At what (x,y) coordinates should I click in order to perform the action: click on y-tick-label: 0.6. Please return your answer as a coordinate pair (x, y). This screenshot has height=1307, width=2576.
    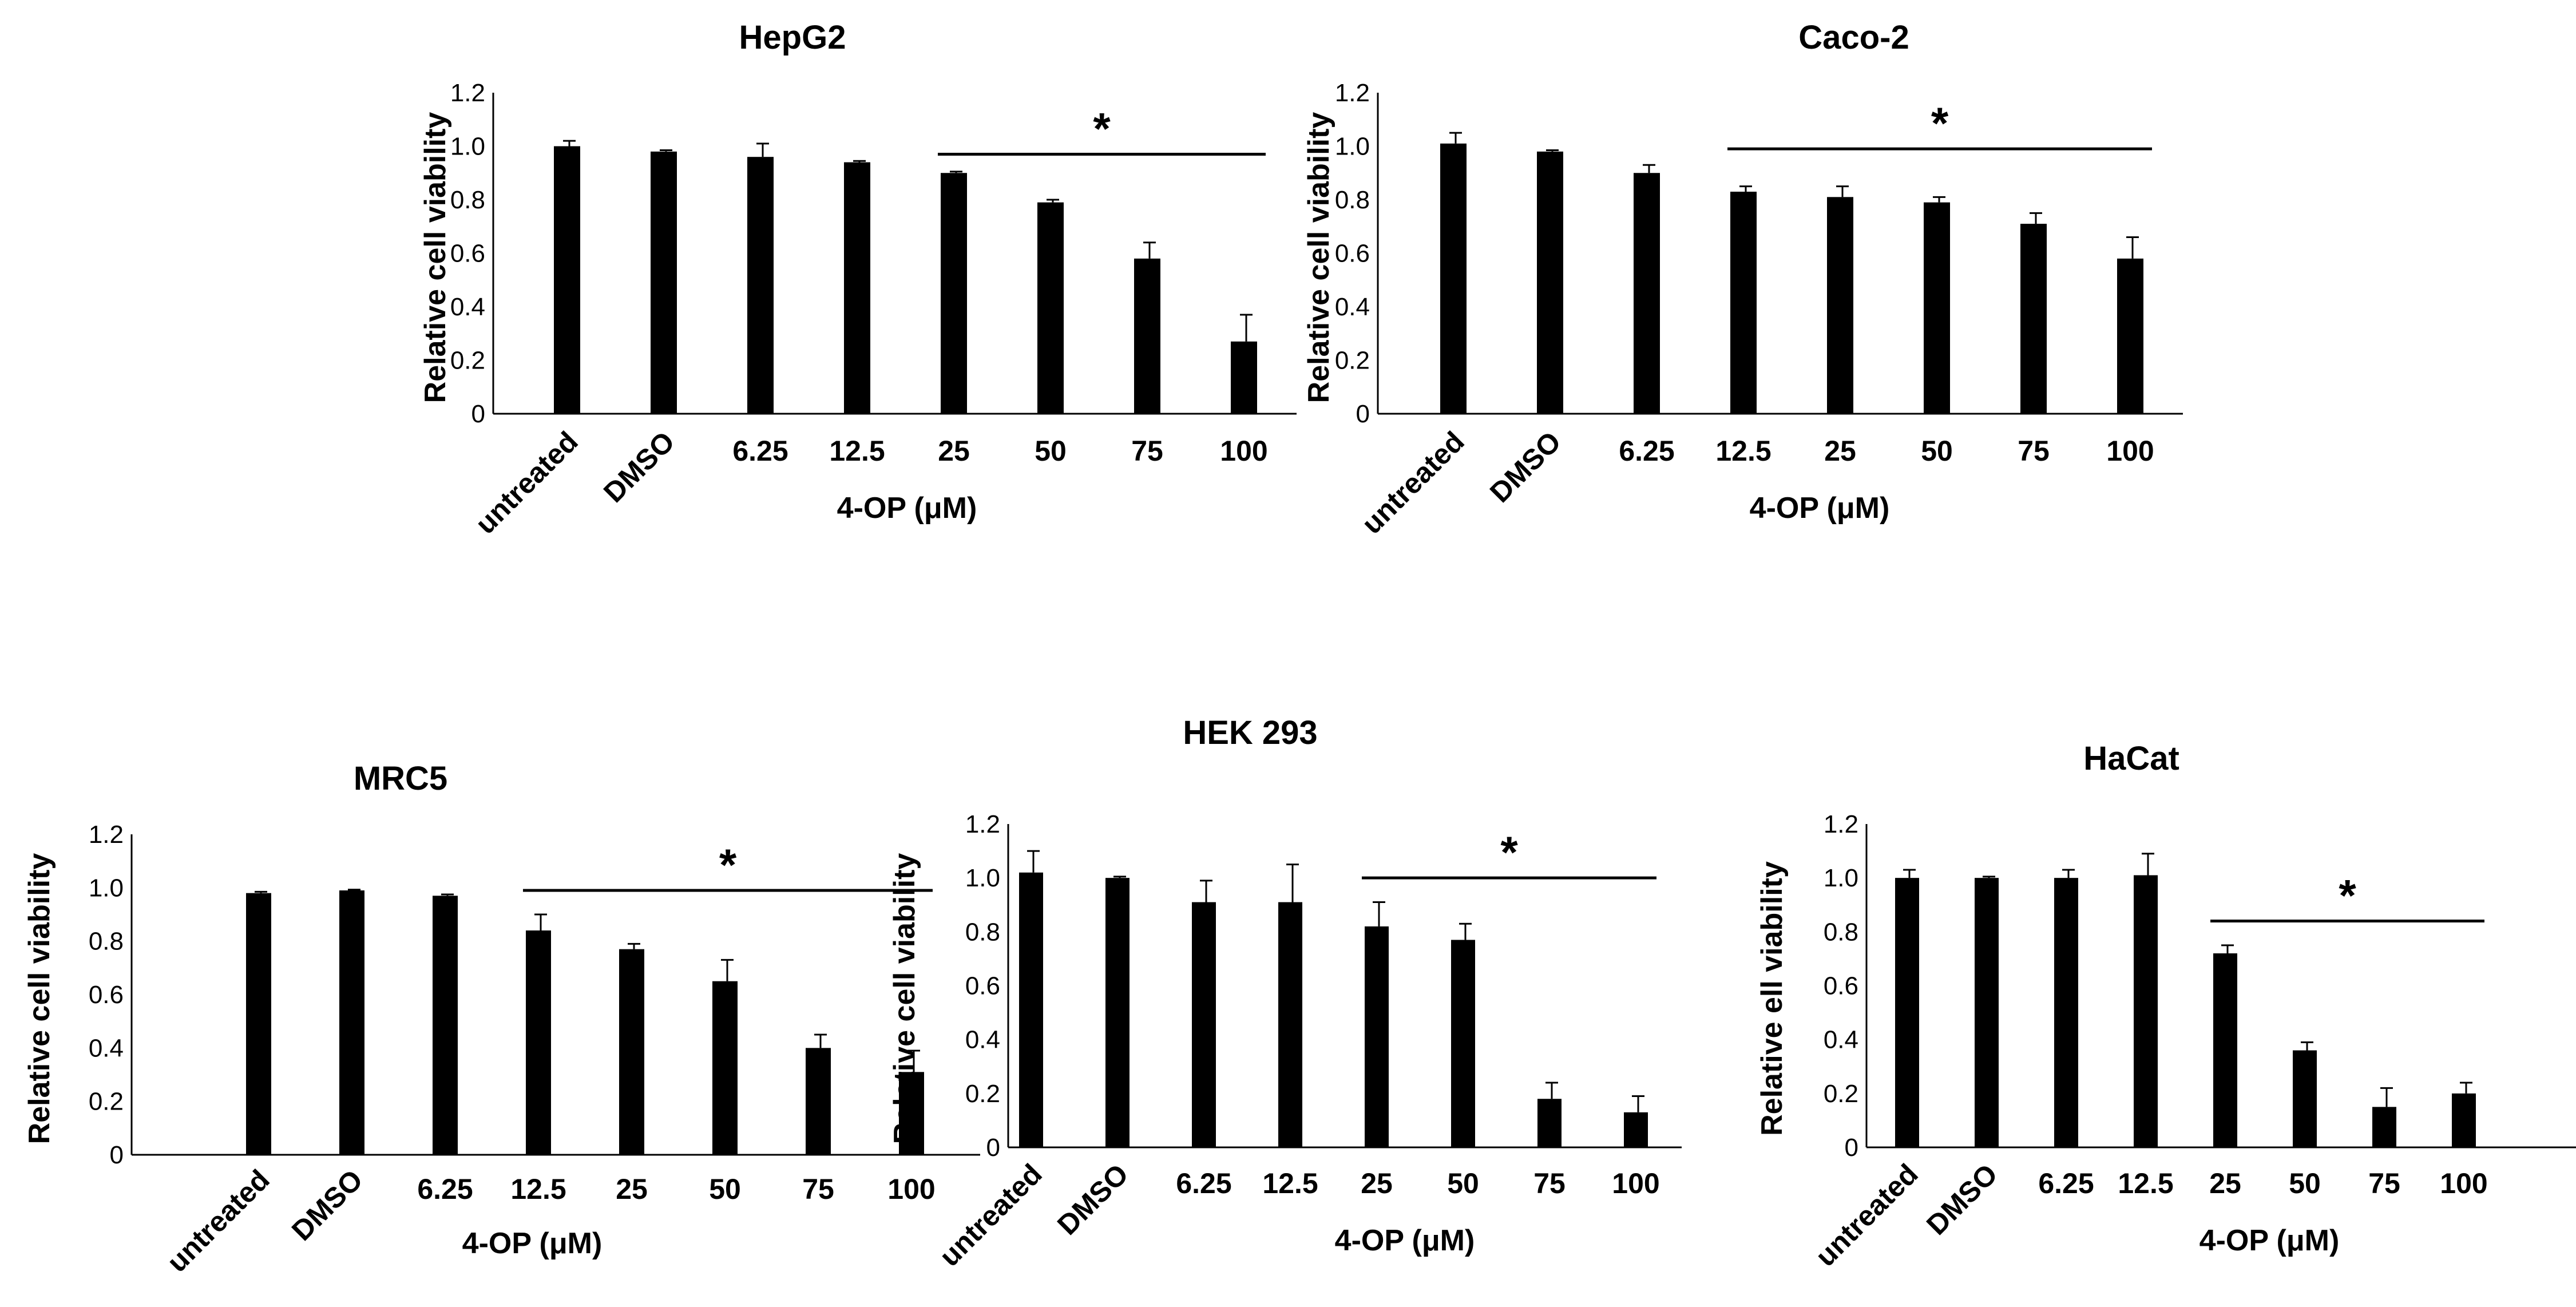
    Looking at the image, I should click on (107, 995).